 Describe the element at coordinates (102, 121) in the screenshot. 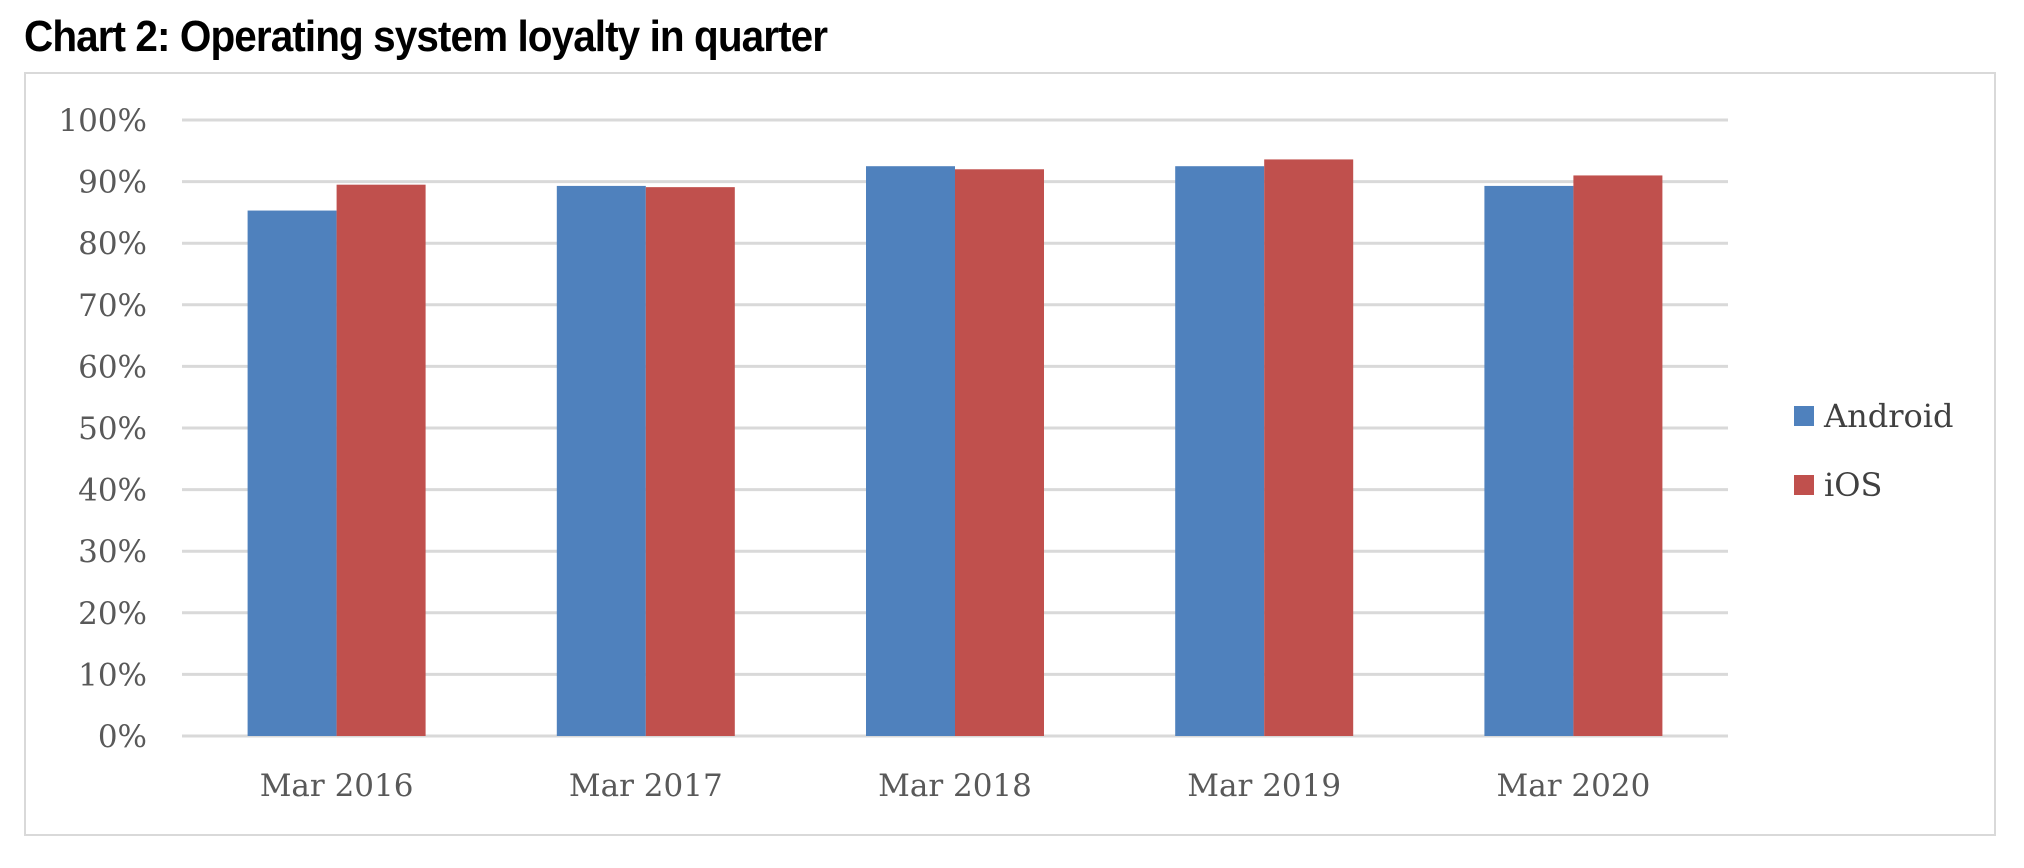

I see `y-tick-label: 100%` at that location.